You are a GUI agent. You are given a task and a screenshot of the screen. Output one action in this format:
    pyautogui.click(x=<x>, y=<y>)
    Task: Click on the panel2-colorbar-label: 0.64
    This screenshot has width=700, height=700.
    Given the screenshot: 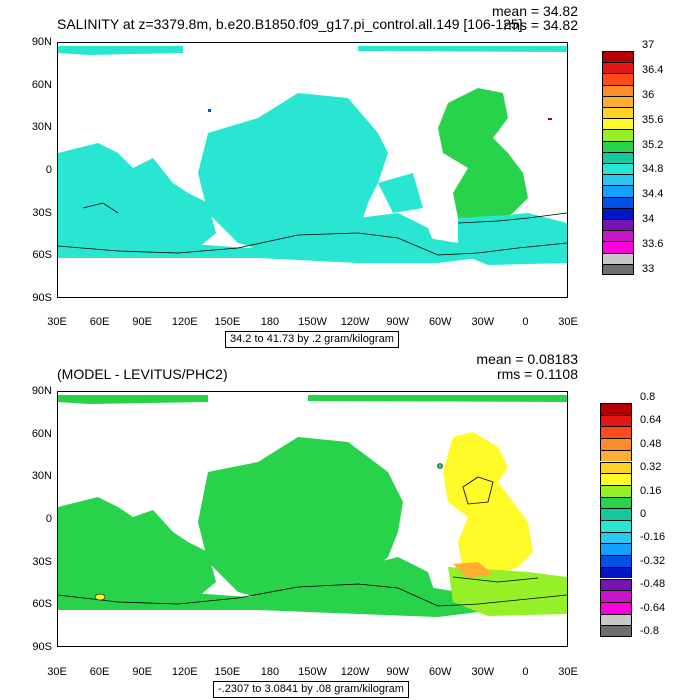 What is the action you would take?
    pyautogui.click(x=651, y=420)
    